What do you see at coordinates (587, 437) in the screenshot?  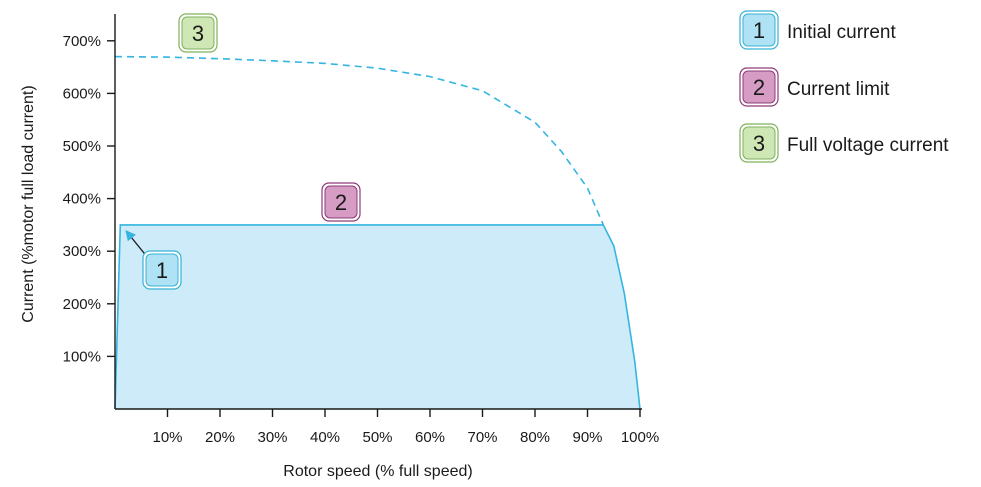 I see `x-tick-label: 90%` at bounding box center [587, 437].